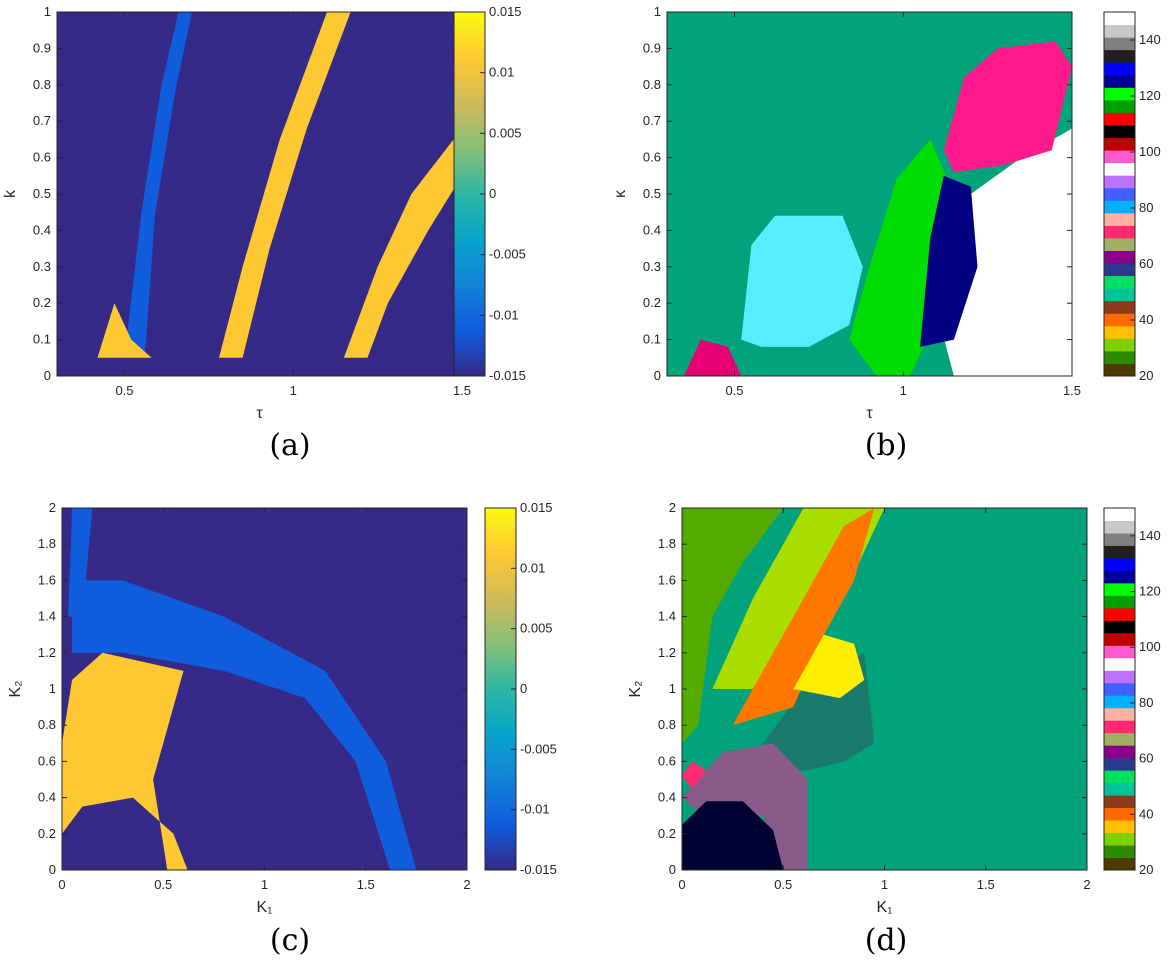 The width and height of the screenshot is (1174, 979). I want to click on panel-caption: (d), so click(886, 940).